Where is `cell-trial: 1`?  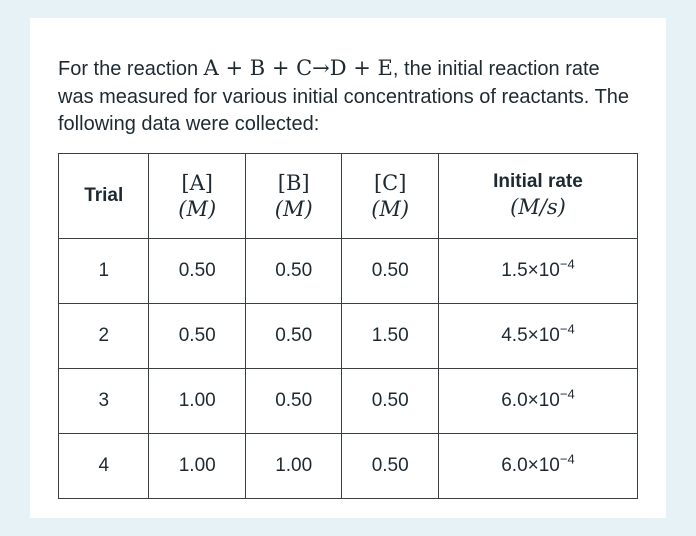
cell-trial: 1 is located at coordinates (103, 270).